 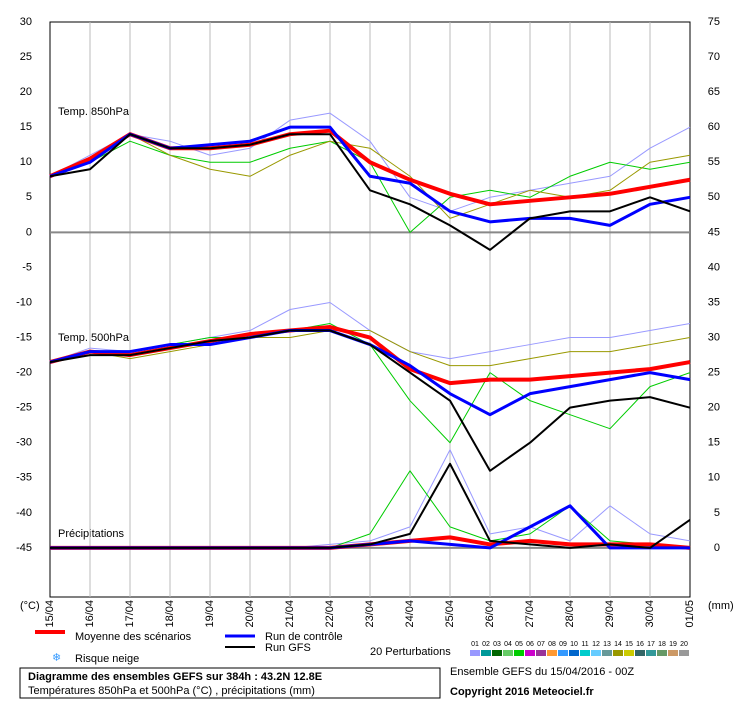 I want to click on y2-tick-label: 70, so click(x=714, y=57).